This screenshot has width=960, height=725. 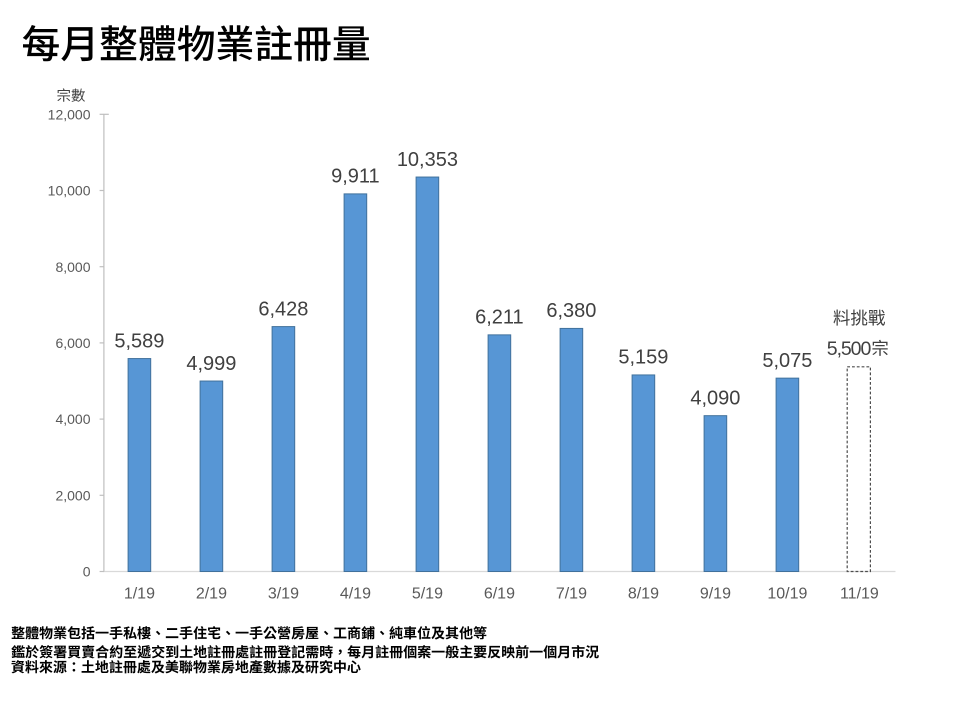 I want to click on svg-text: 0, so click(x=87, y=572).